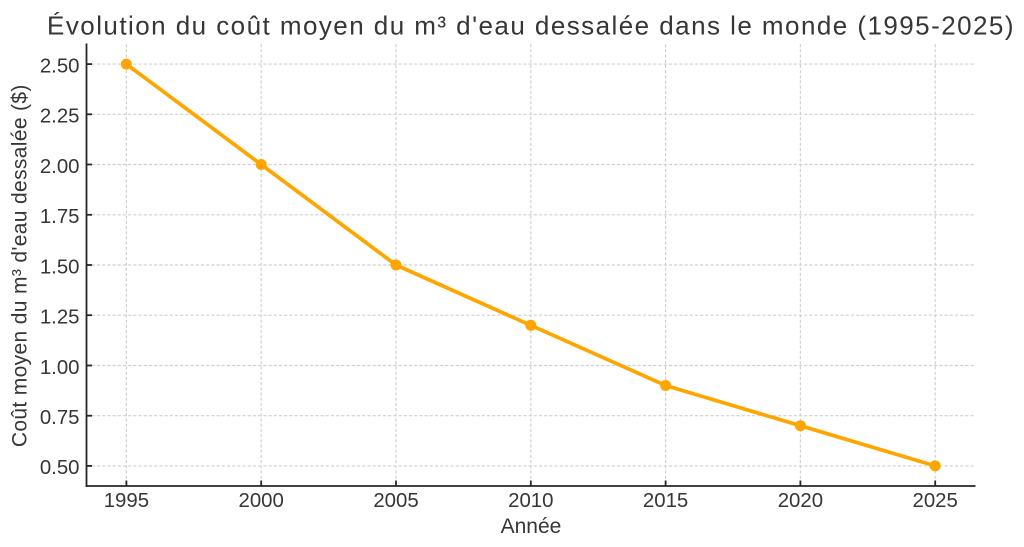 The height and width of the screenshot is (547, 1024). I want to click on svg-text: 0.75, so click(60, 418).